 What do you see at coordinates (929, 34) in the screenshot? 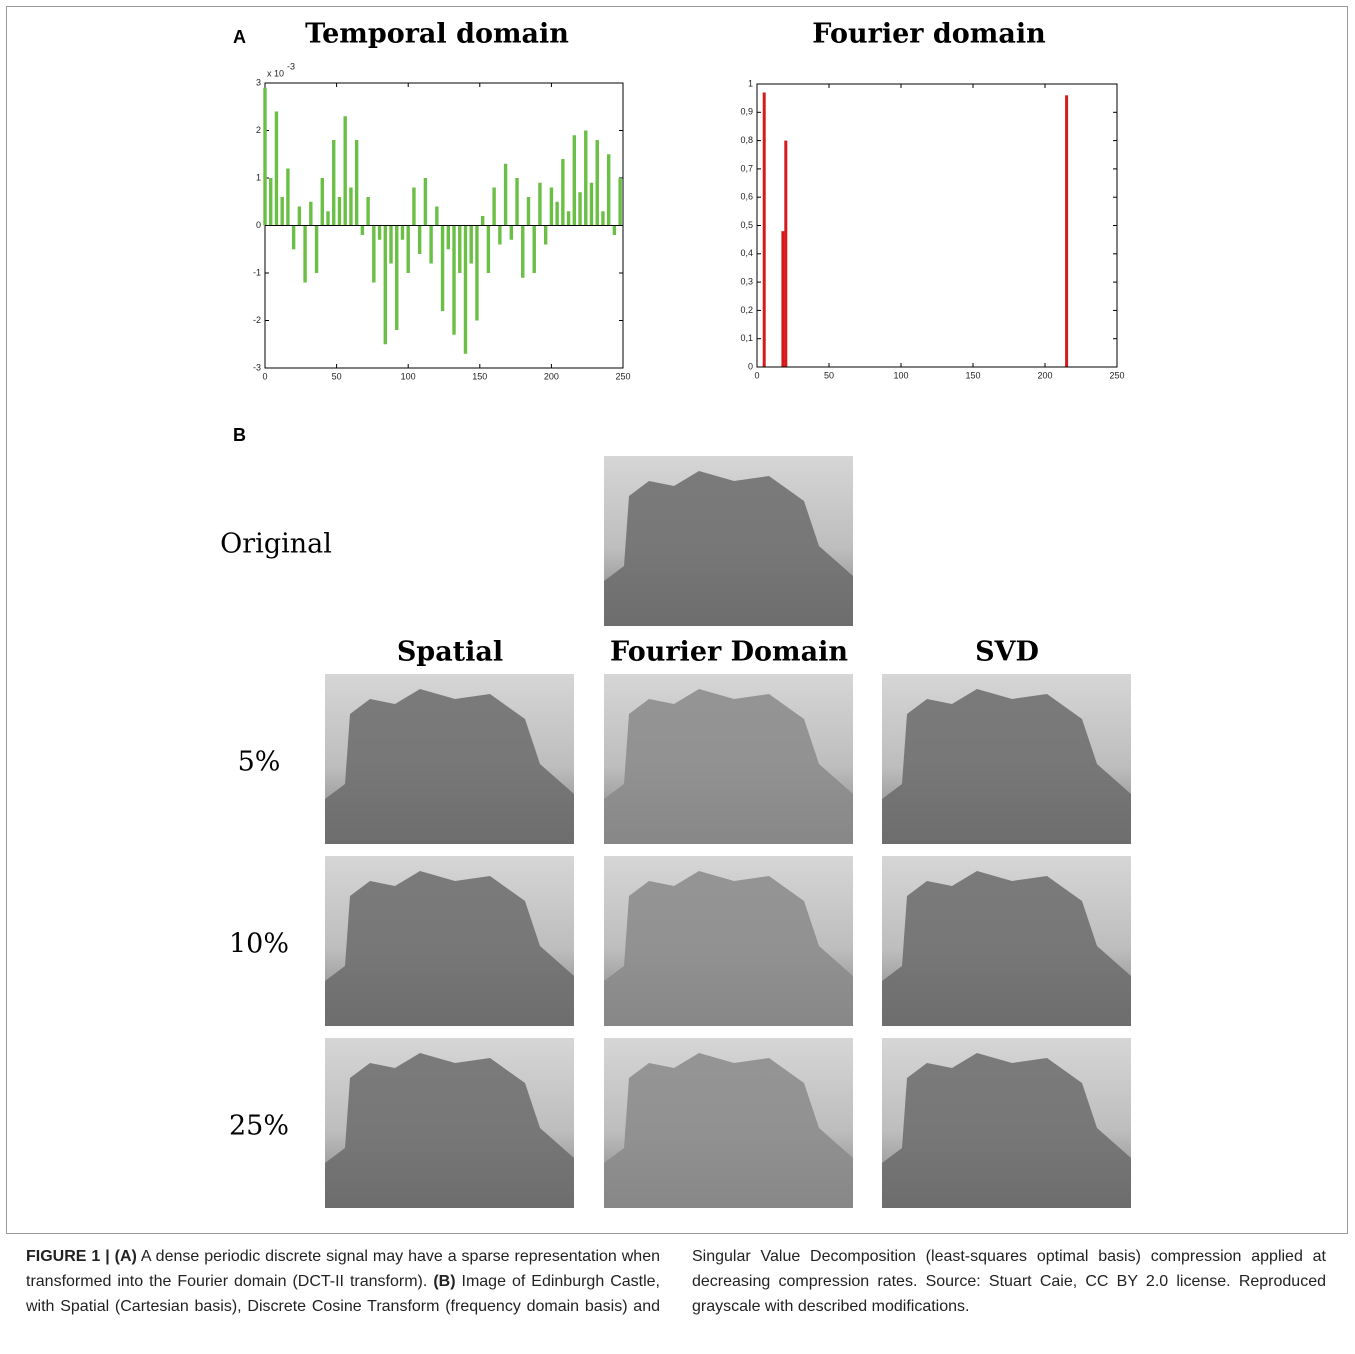
I see `chart-title: Fourier domain` at bounding box center [929, 34].